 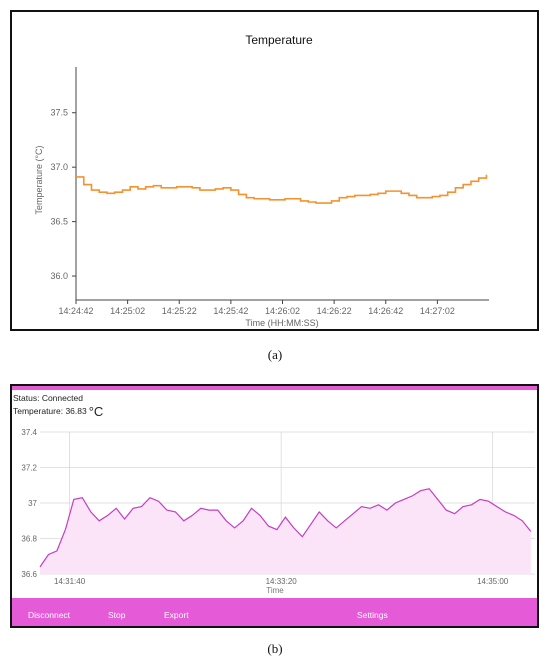 What do you see at coordinates (59, 222) in the screenshot?
I see `chart-a-y-tick-label: 36.5` at bounding box center [59, 222].